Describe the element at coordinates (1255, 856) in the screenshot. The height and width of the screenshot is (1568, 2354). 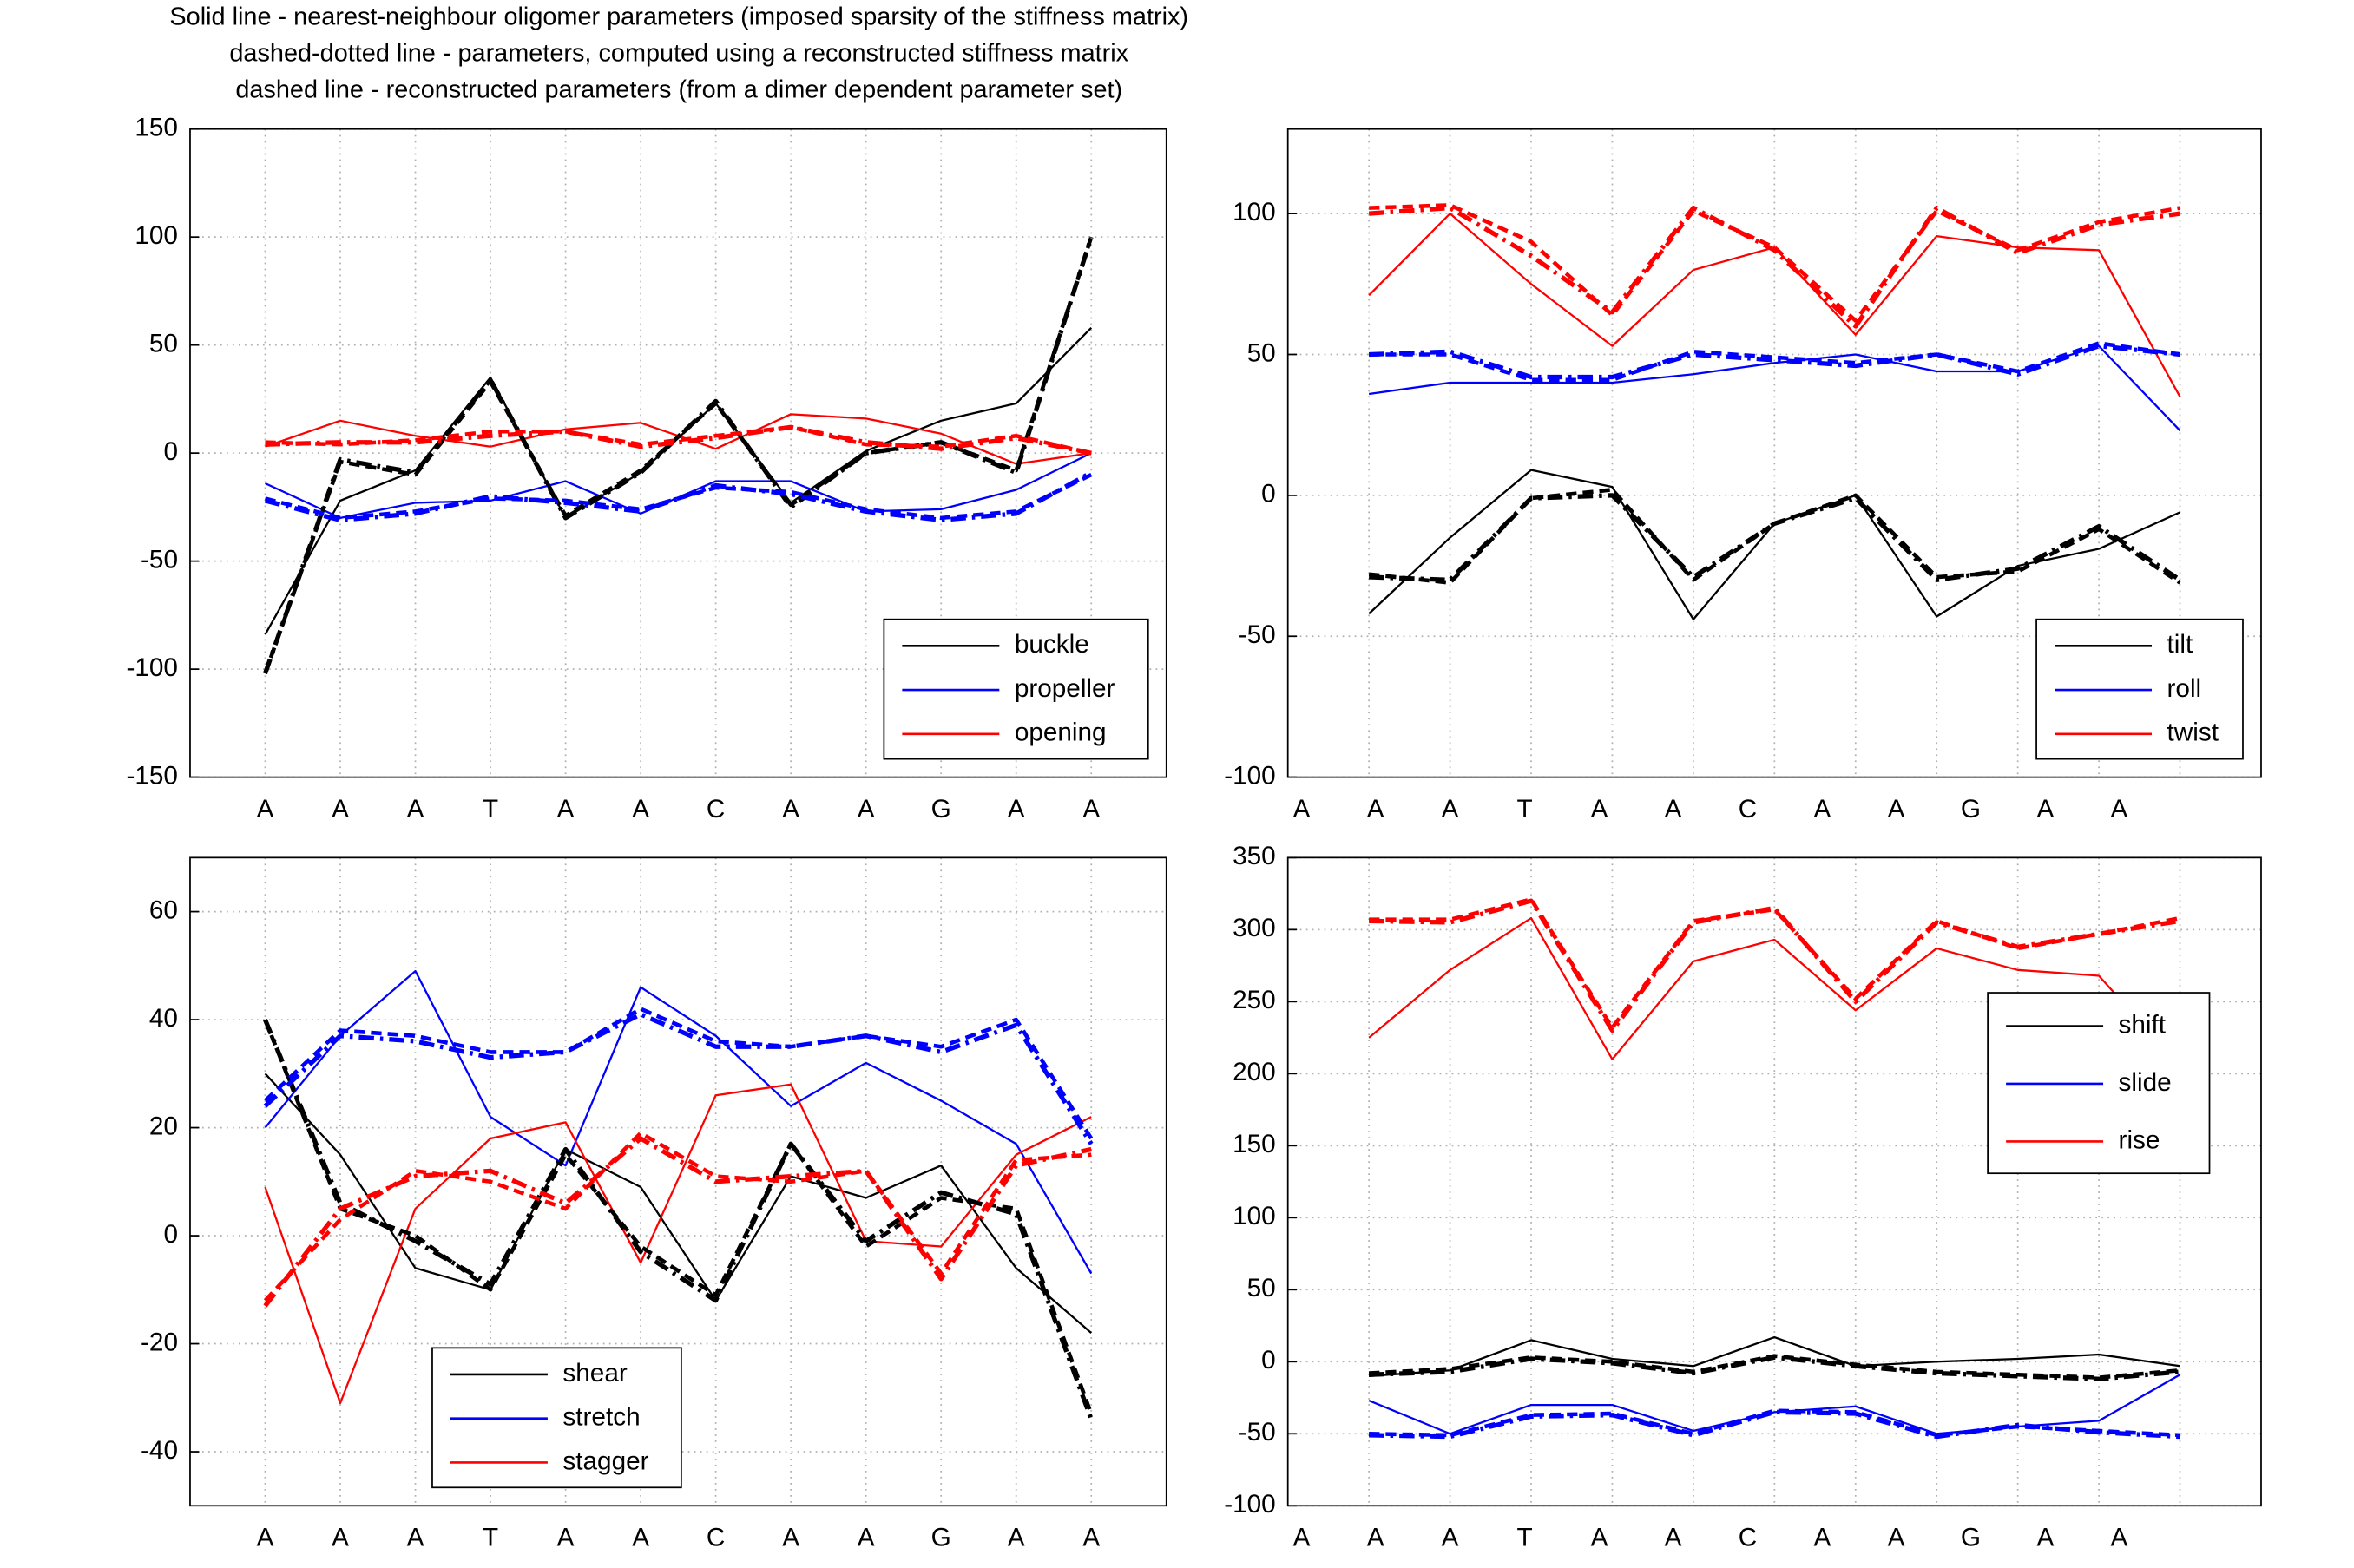
I see `y-tick-label: 350` at that location.